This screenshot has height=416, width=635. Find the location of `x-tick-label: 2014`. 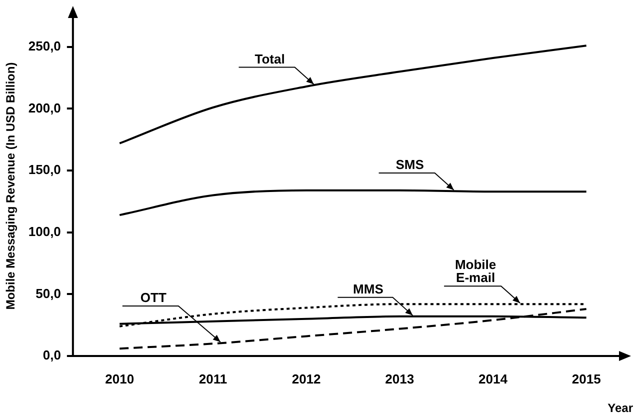

x-tick-label: 2014 is located at coordinates (493, 378).